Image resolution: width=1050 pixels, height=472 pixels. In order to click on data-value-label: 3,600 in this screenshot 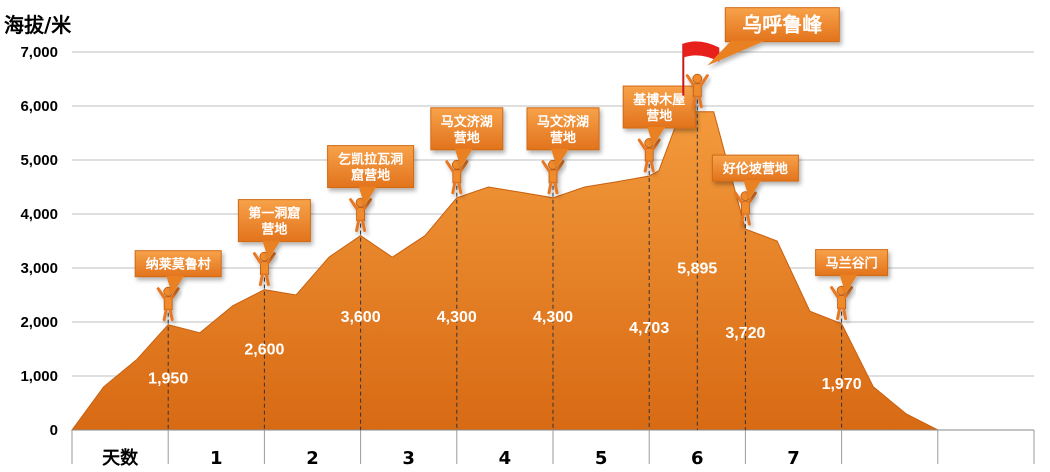, I will do `click(361, 317)`.